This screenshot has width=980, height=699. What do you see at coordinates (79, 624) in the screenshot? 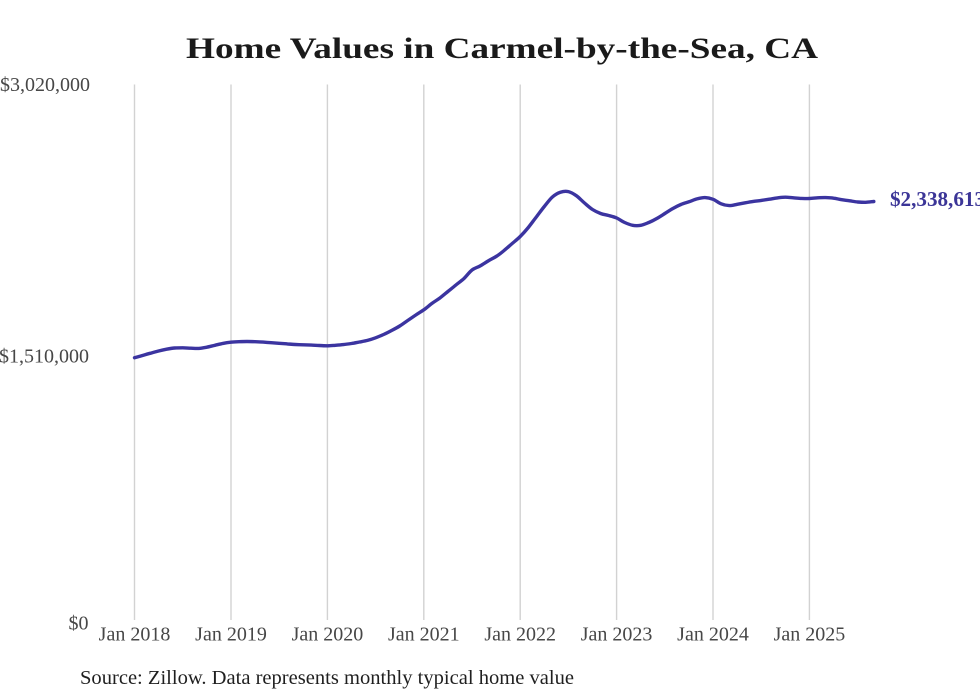
I see `svg-text: $0` at bounding box center [79, 624].